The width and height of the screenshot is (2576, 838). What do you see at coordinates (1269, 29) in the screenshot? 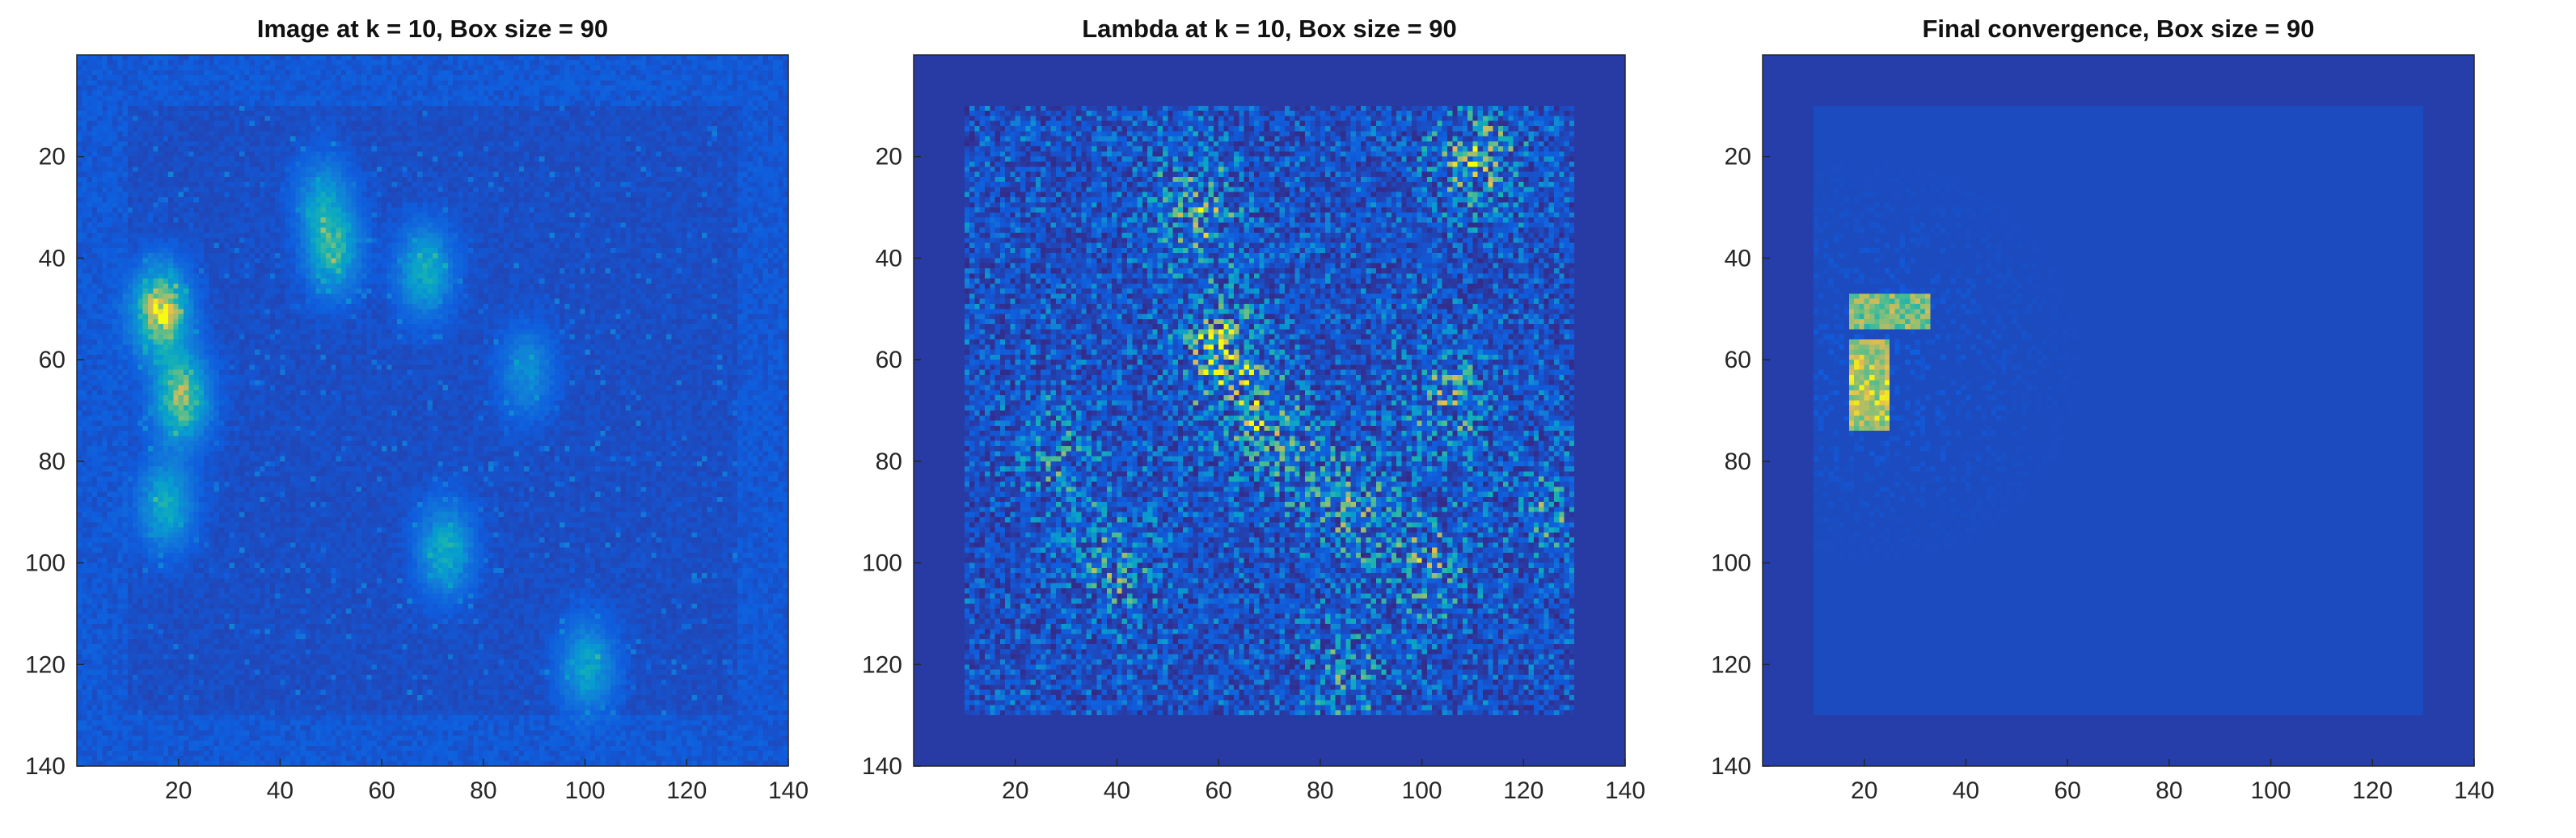
I see `chart-title: Lambda at k = 10, Box size = 90` at bounding box center [1269, 29].